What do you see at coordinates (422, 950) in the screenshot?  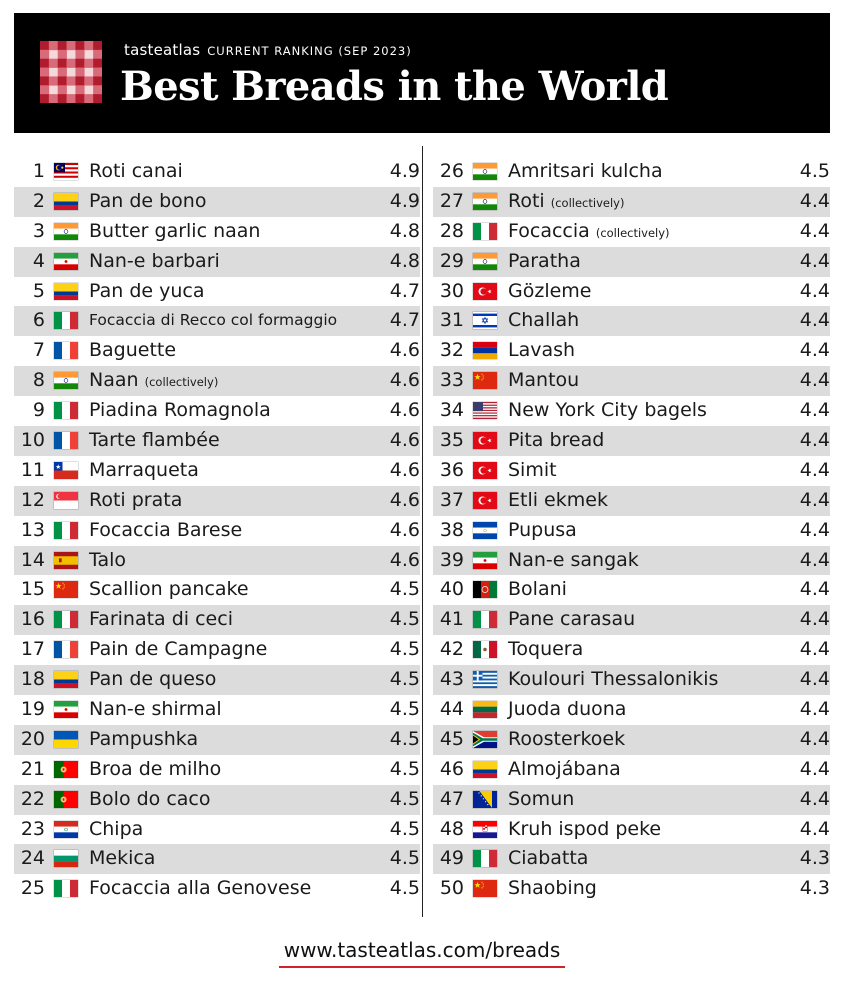 I see `footer-link: www.tasteatlas.com/breads` at bounding box center [422, 950].